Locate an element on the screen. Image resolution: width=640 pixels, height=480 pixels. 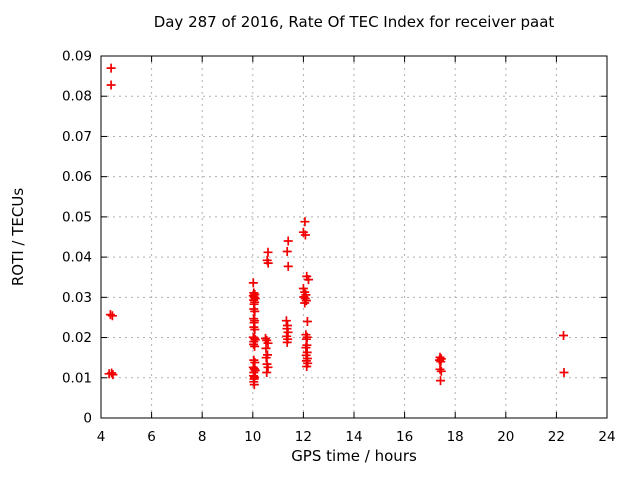
x-tick-label: 12 is located at coordinates (303, 437).